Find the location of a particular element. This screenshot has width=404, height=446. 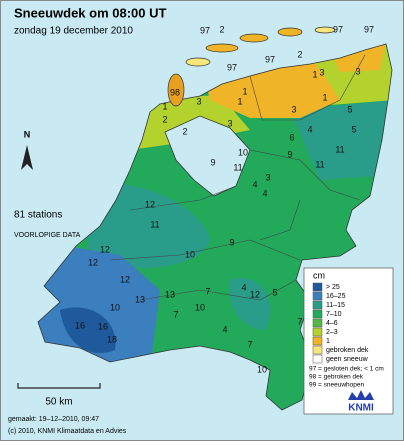

station-value: 98 is located at coordinates (175, 92).